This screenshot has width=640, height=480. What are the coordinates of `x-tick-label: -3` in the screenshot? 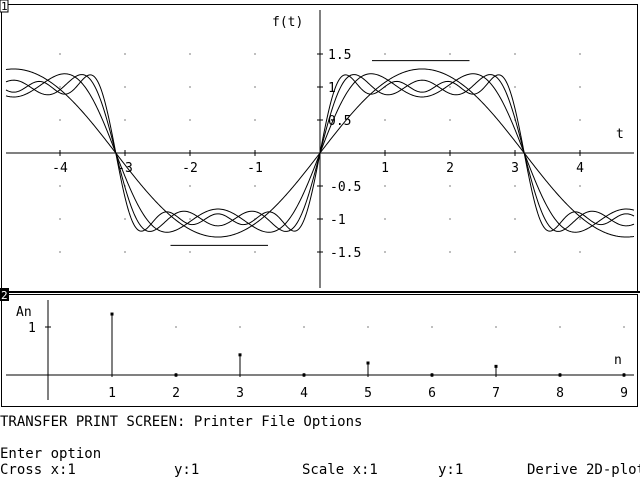 It's located at (125, 168).